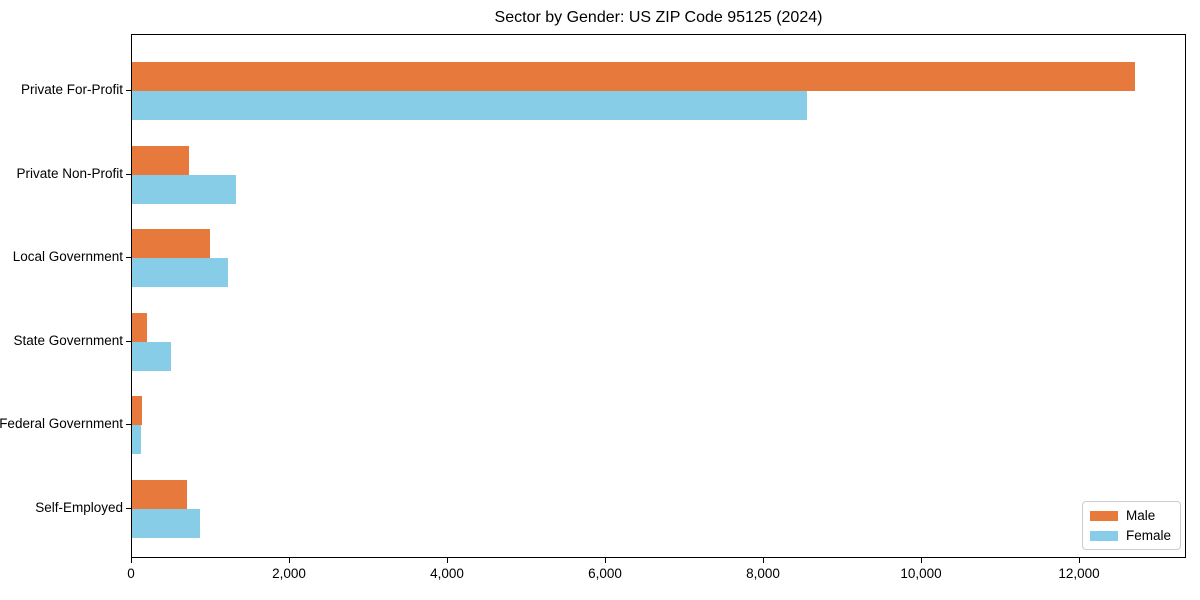 This screenshot has width=1200, height=600. What do you see at coordinates (61, 424) in the screenshot?
I see `y-category-label-4: Federal Government` at bounding box center [61, 424].